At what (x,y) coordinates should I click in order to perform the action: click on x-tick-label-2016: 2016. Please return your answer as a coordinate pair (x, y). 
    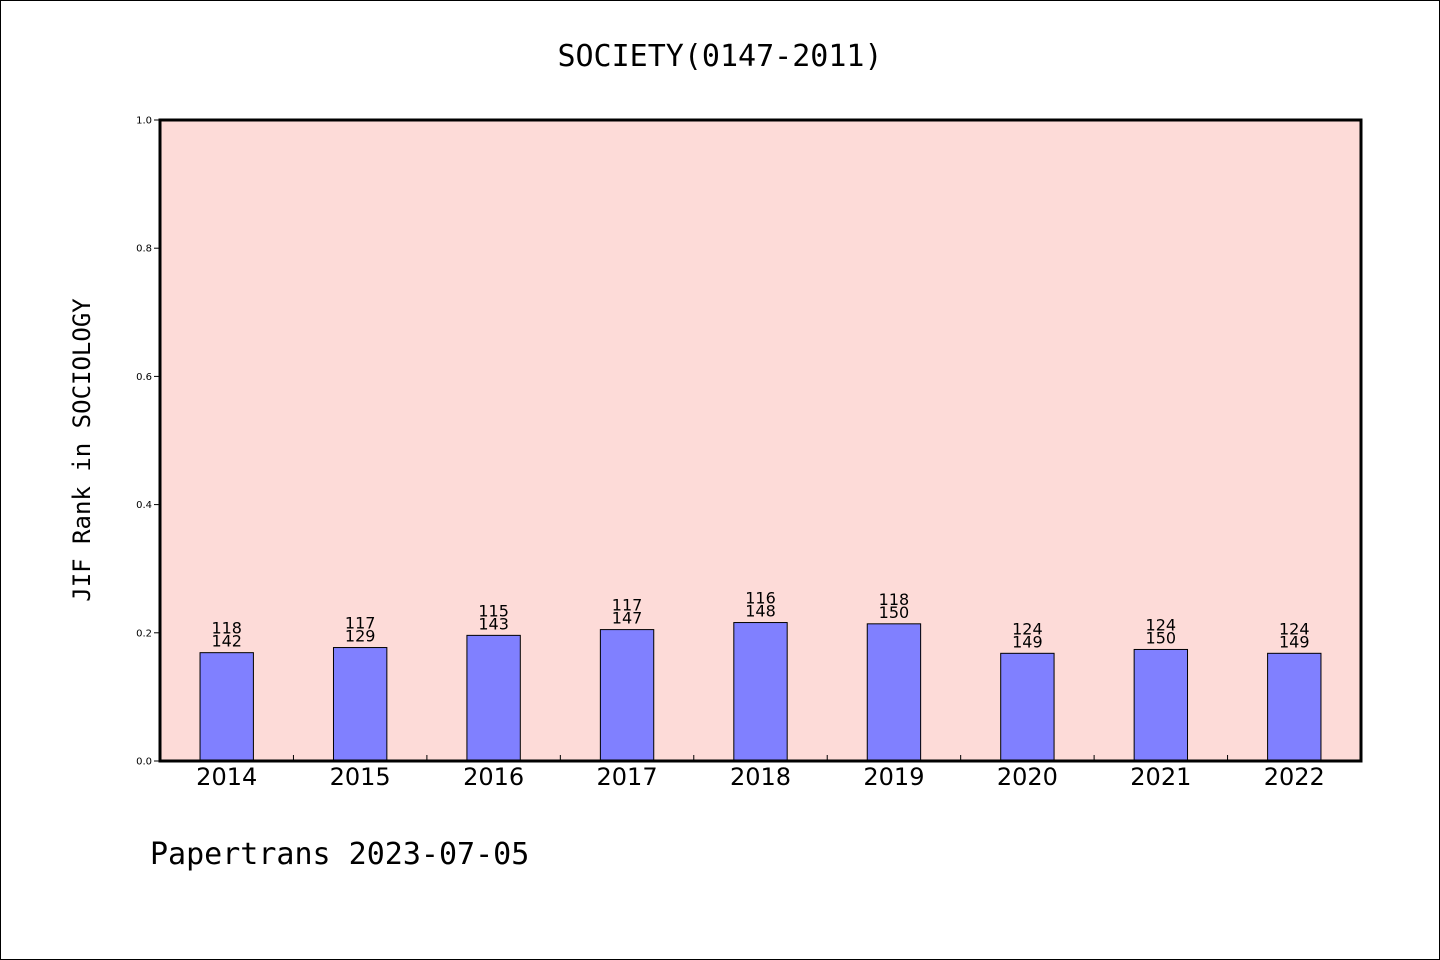
    Looking at the image, I should click on (493, 777).